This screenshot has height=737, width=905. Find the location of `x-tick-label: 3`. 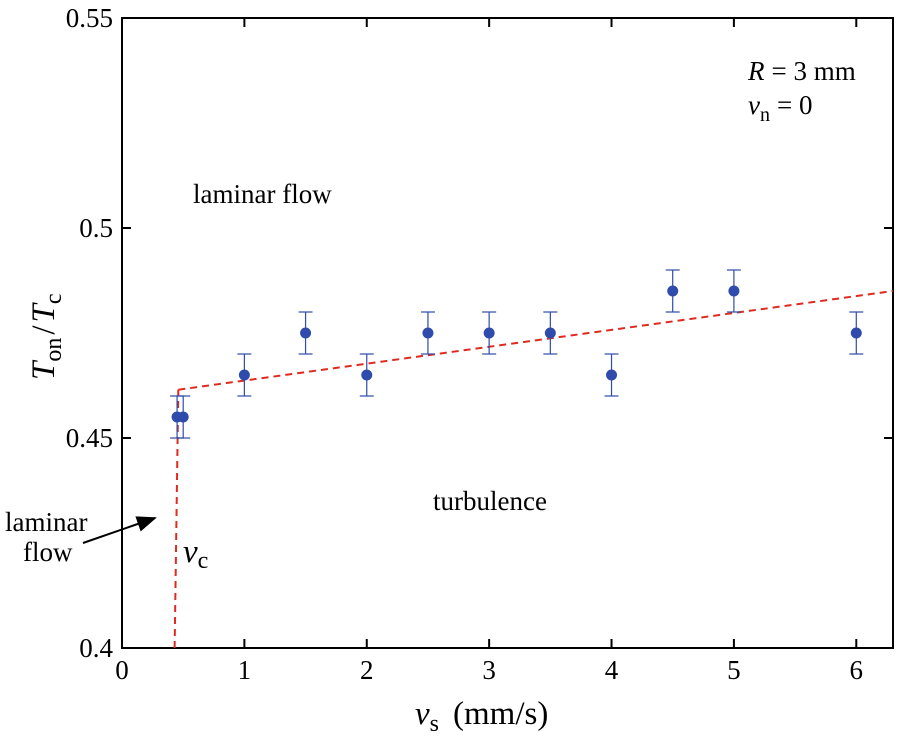

x-tick-label: 3 is located at coordinates (489, 670).